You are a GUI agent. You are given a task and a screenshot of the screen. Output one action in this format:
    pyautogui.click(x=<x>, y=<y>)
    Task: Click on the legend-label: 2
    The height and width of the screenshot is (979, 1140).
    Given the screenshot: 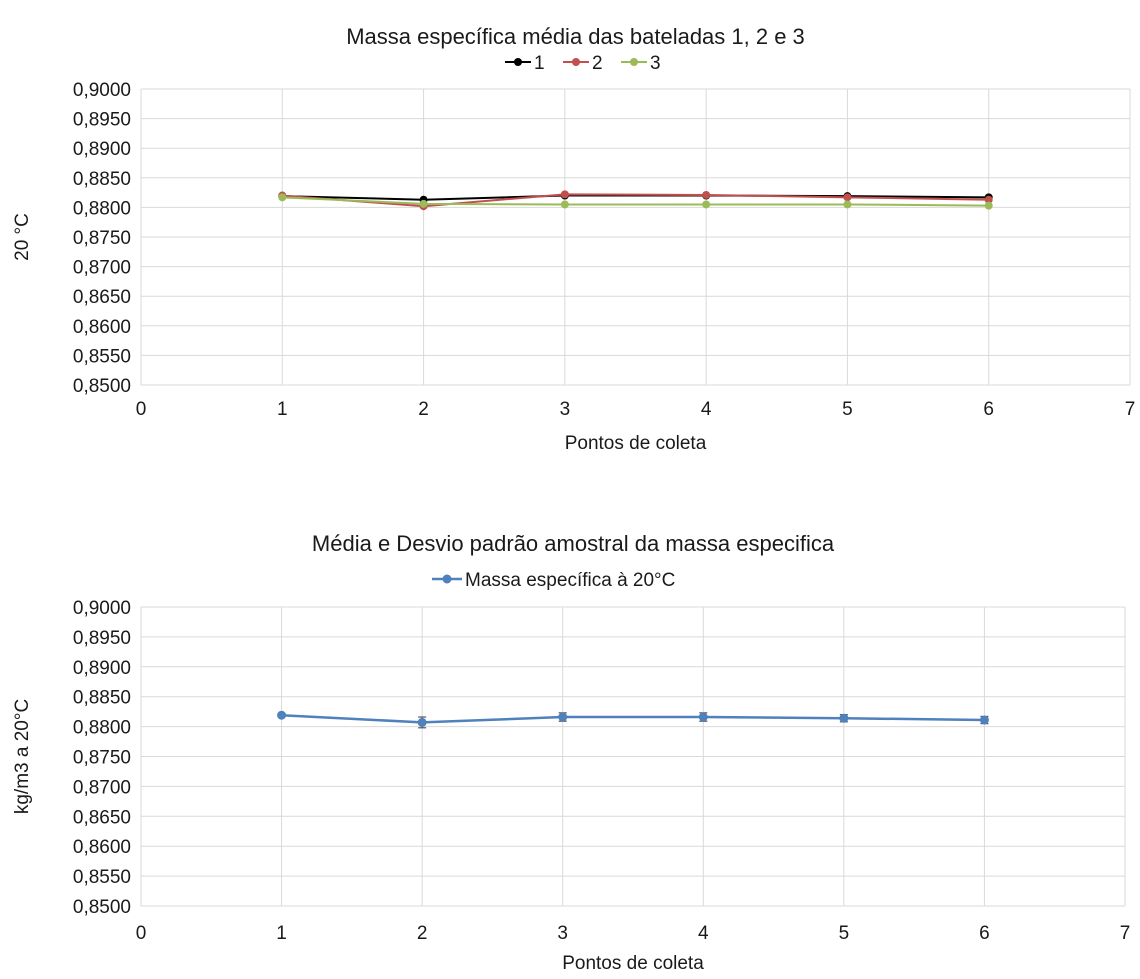 What is the action you would take?
    pyautogui.click(x=597, y=63)
    